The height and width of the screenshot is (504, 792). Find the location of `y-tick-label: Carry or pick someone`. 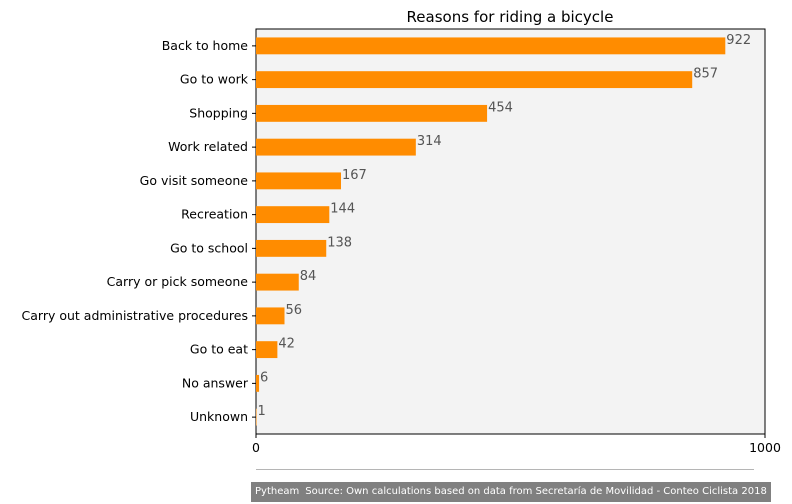

y-tick-label: Carry or pick someone is located at coordinates (178, 281).